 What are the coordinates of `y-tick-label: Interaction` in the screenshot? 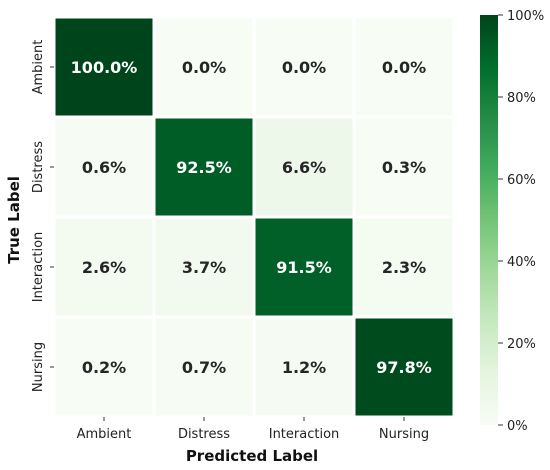 It's located at (38, 267).